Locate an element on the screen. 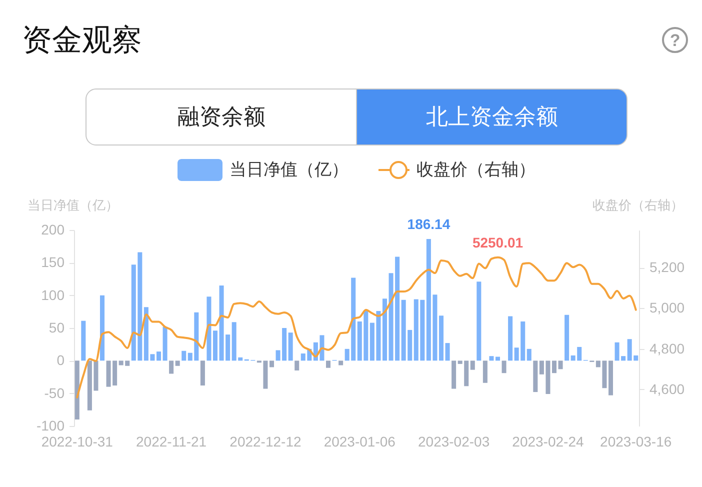  y-tick-label: 0 is located at coordinates (60, 360).